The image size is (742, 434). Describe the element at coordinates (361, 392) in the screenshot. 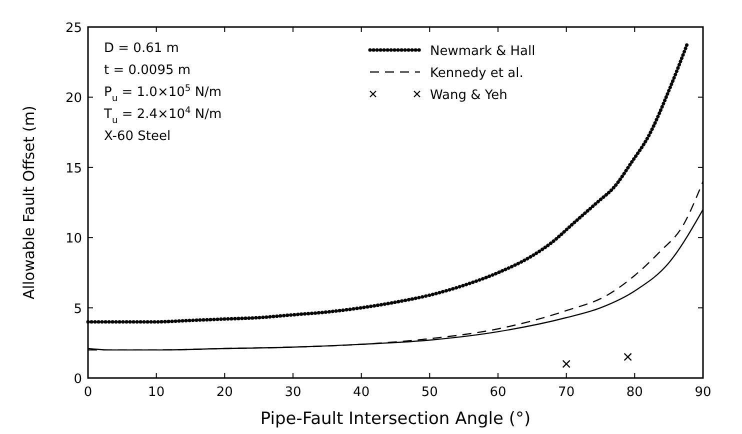

I see `x-tick-label: 40` at that location.